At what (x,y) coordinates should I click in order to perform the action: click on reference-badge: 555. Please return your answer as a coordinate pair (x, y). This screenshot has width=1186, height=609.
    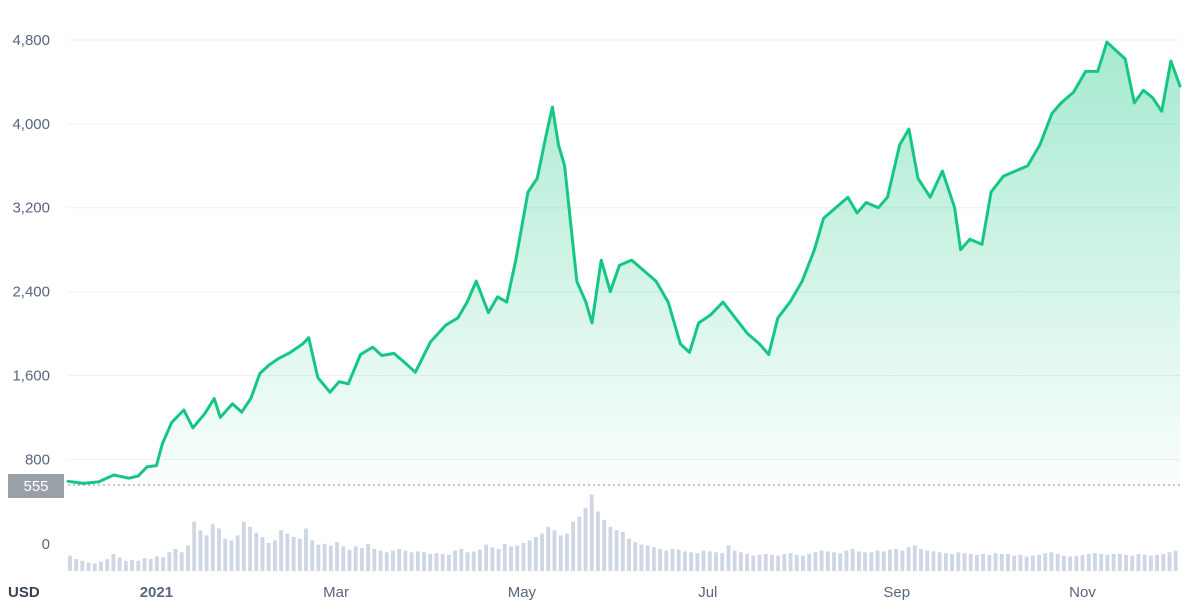
    Looking at the image, I should click on (36, 486).